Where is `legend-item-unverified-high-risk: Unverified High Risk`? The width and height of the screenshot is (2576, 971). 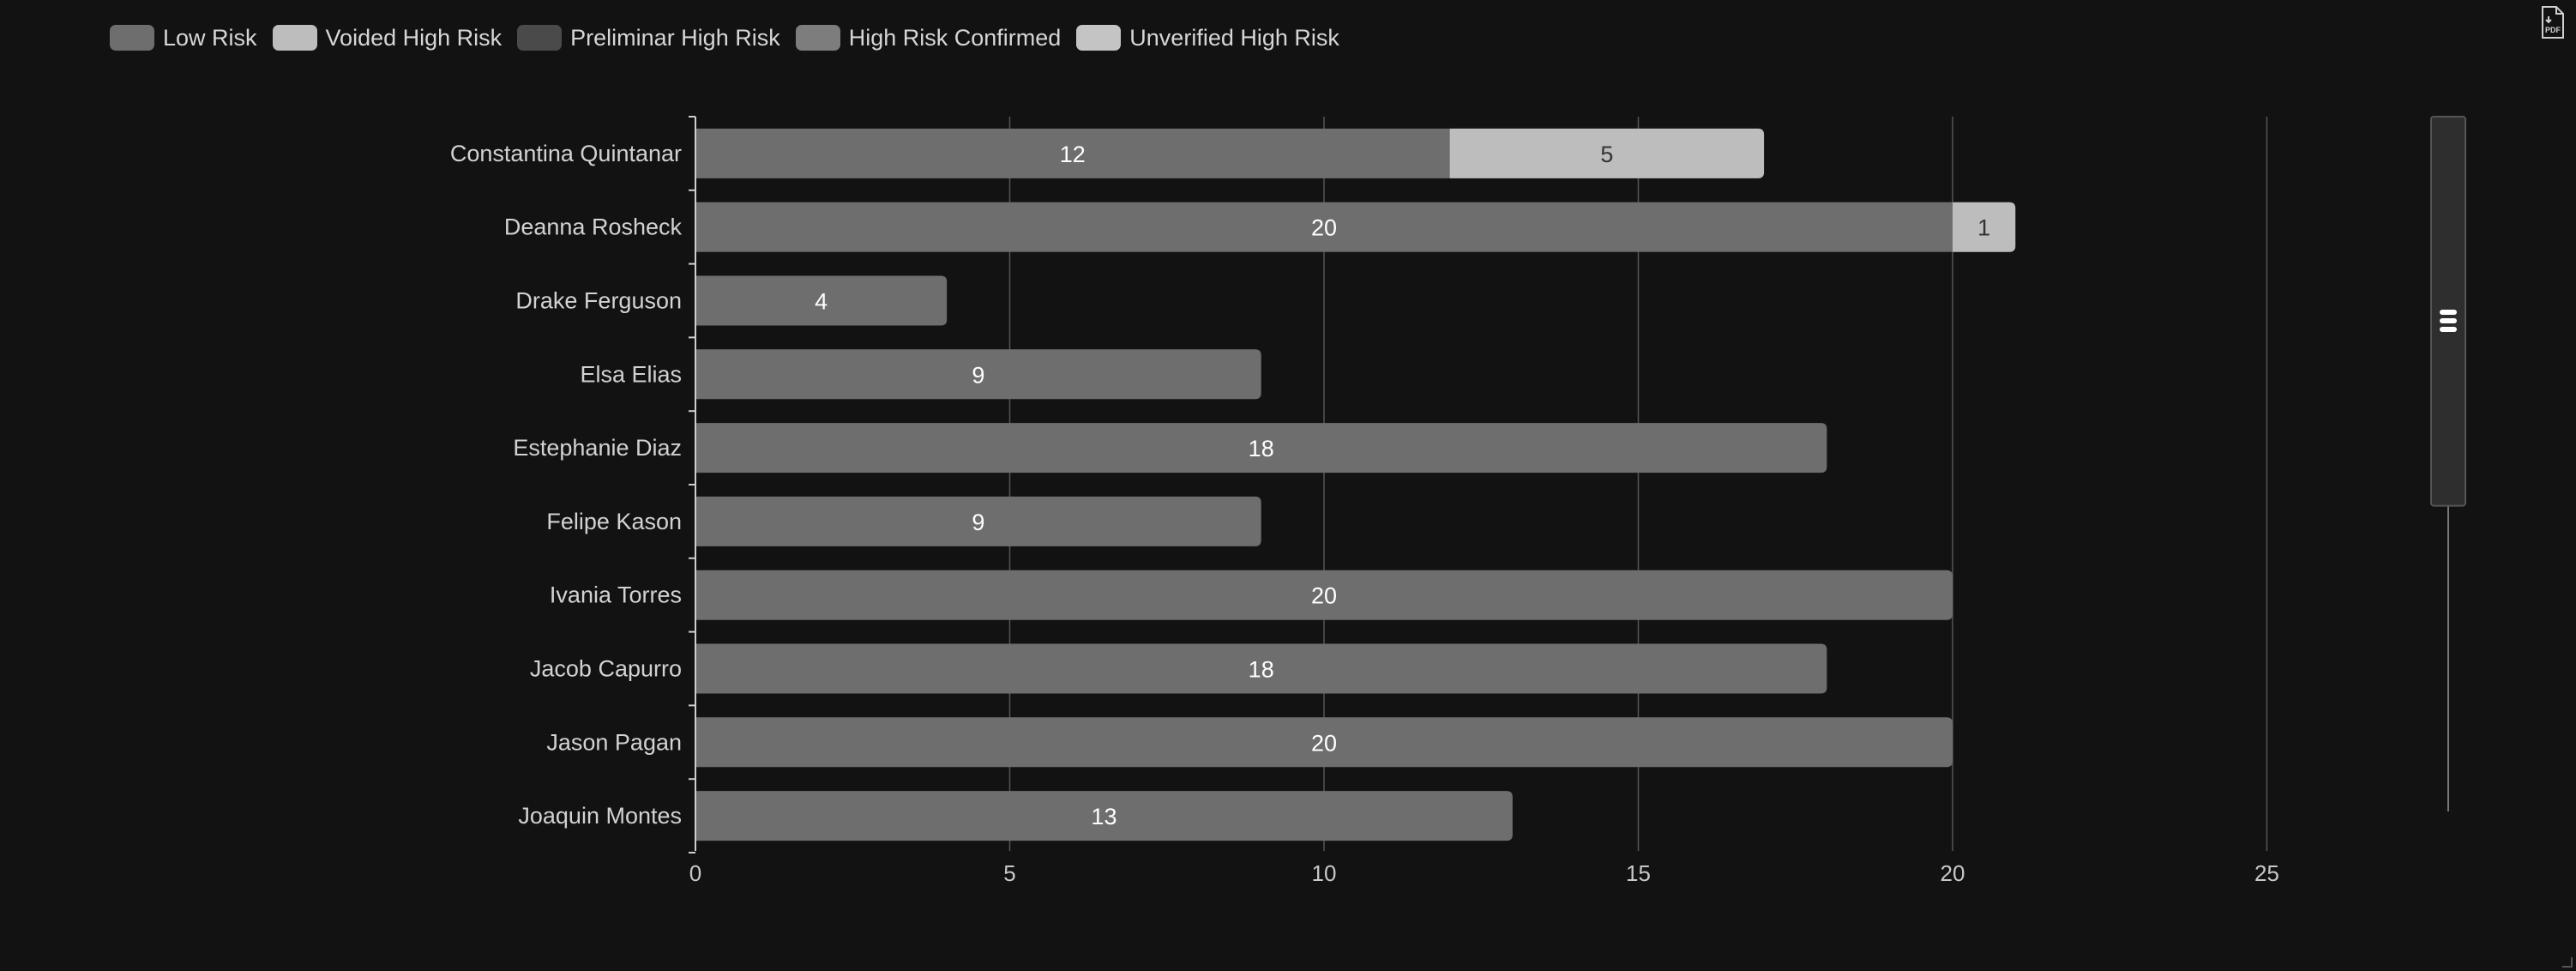
legend-item-unverified-high-risk: Unverified High Risk is located at coordinates (1207, 38).